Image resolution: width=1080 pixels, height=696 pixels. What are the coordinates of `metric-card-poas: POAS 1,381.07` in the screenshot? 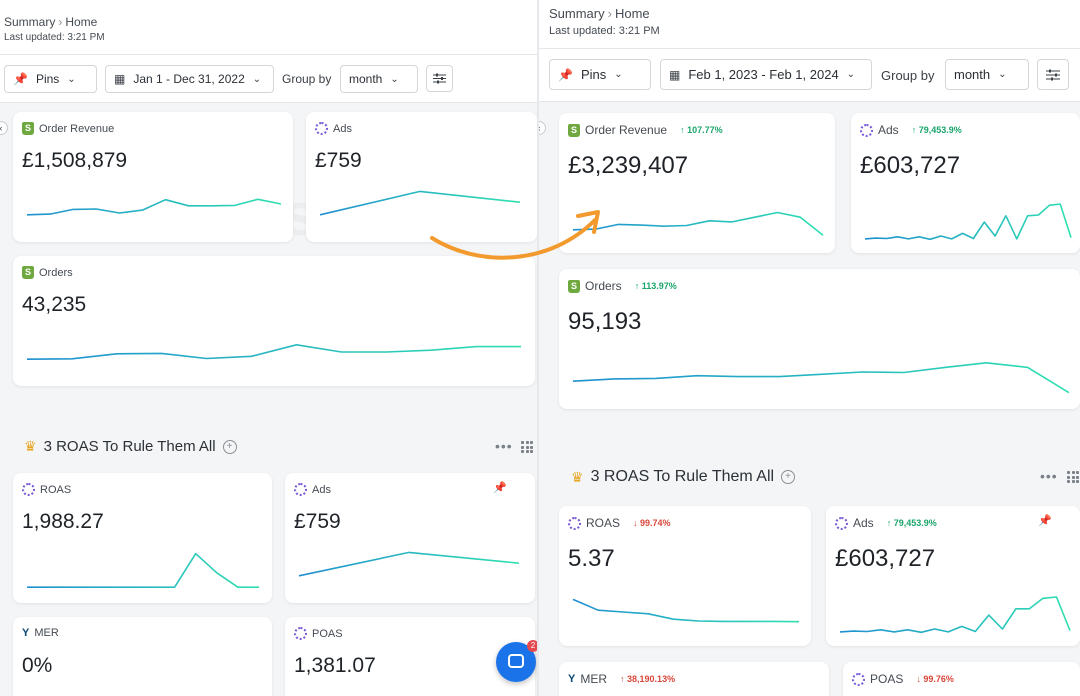 It's located at (410, 656).